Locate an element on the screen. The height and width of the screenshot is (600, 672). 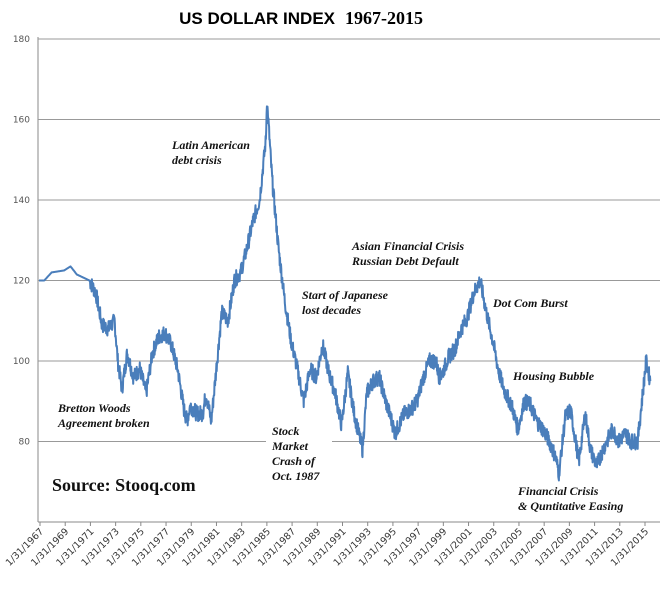
annotation-text: Start of Japanese is located at coordinates (345, 295).